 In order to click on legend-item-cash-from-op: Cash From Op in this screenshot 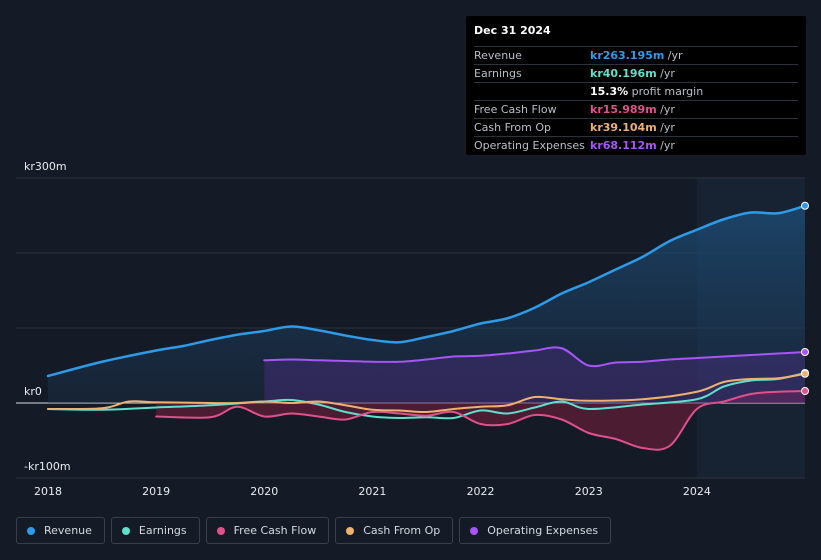, I will do `click(394, 530)`.